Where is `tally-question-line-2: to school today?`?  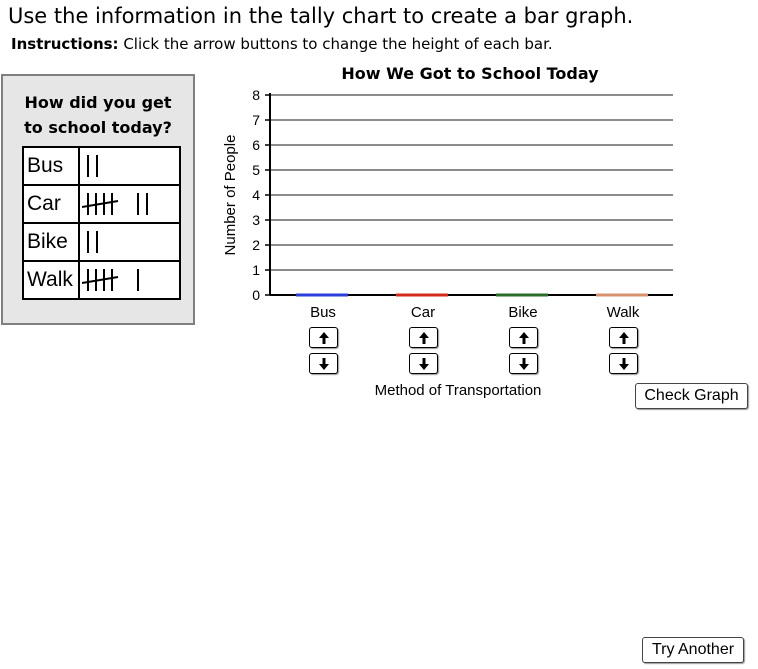 tally-question-line-2: to school today? is located at coordinates (98, 127).